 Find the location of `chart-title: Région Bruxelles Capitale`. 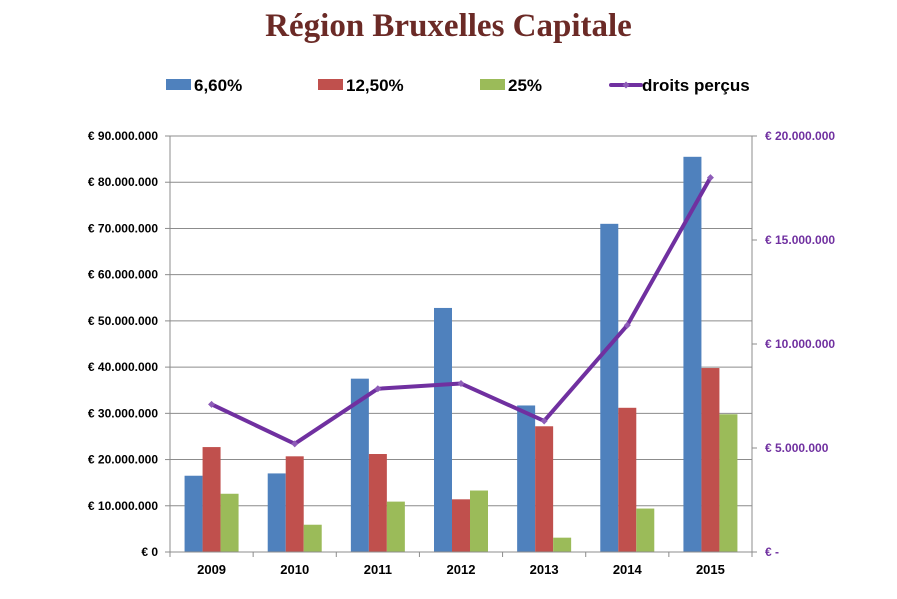

chart-title: Région Bruxelles Capitale is located at coordinates (448, 26).